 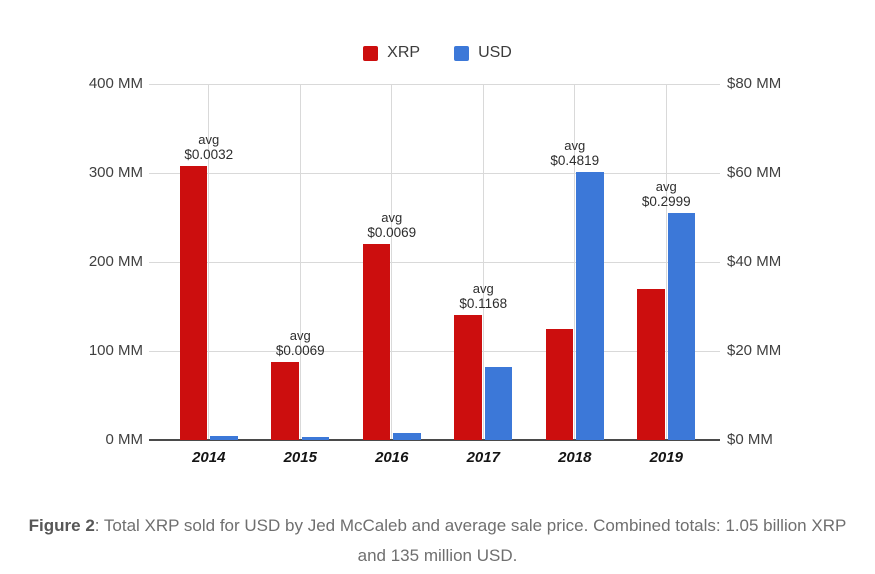 I want to click on annotation-value: $0.2999, so click(x=666, y=202).